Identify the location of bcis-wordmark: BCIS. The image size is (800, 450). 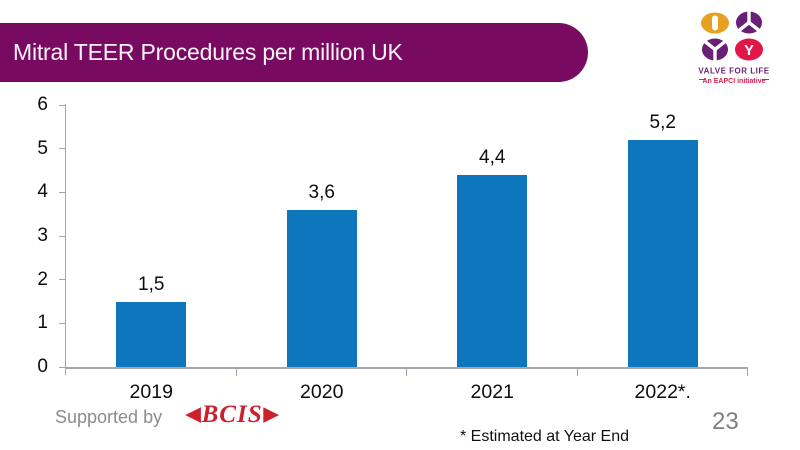
(232, 414).